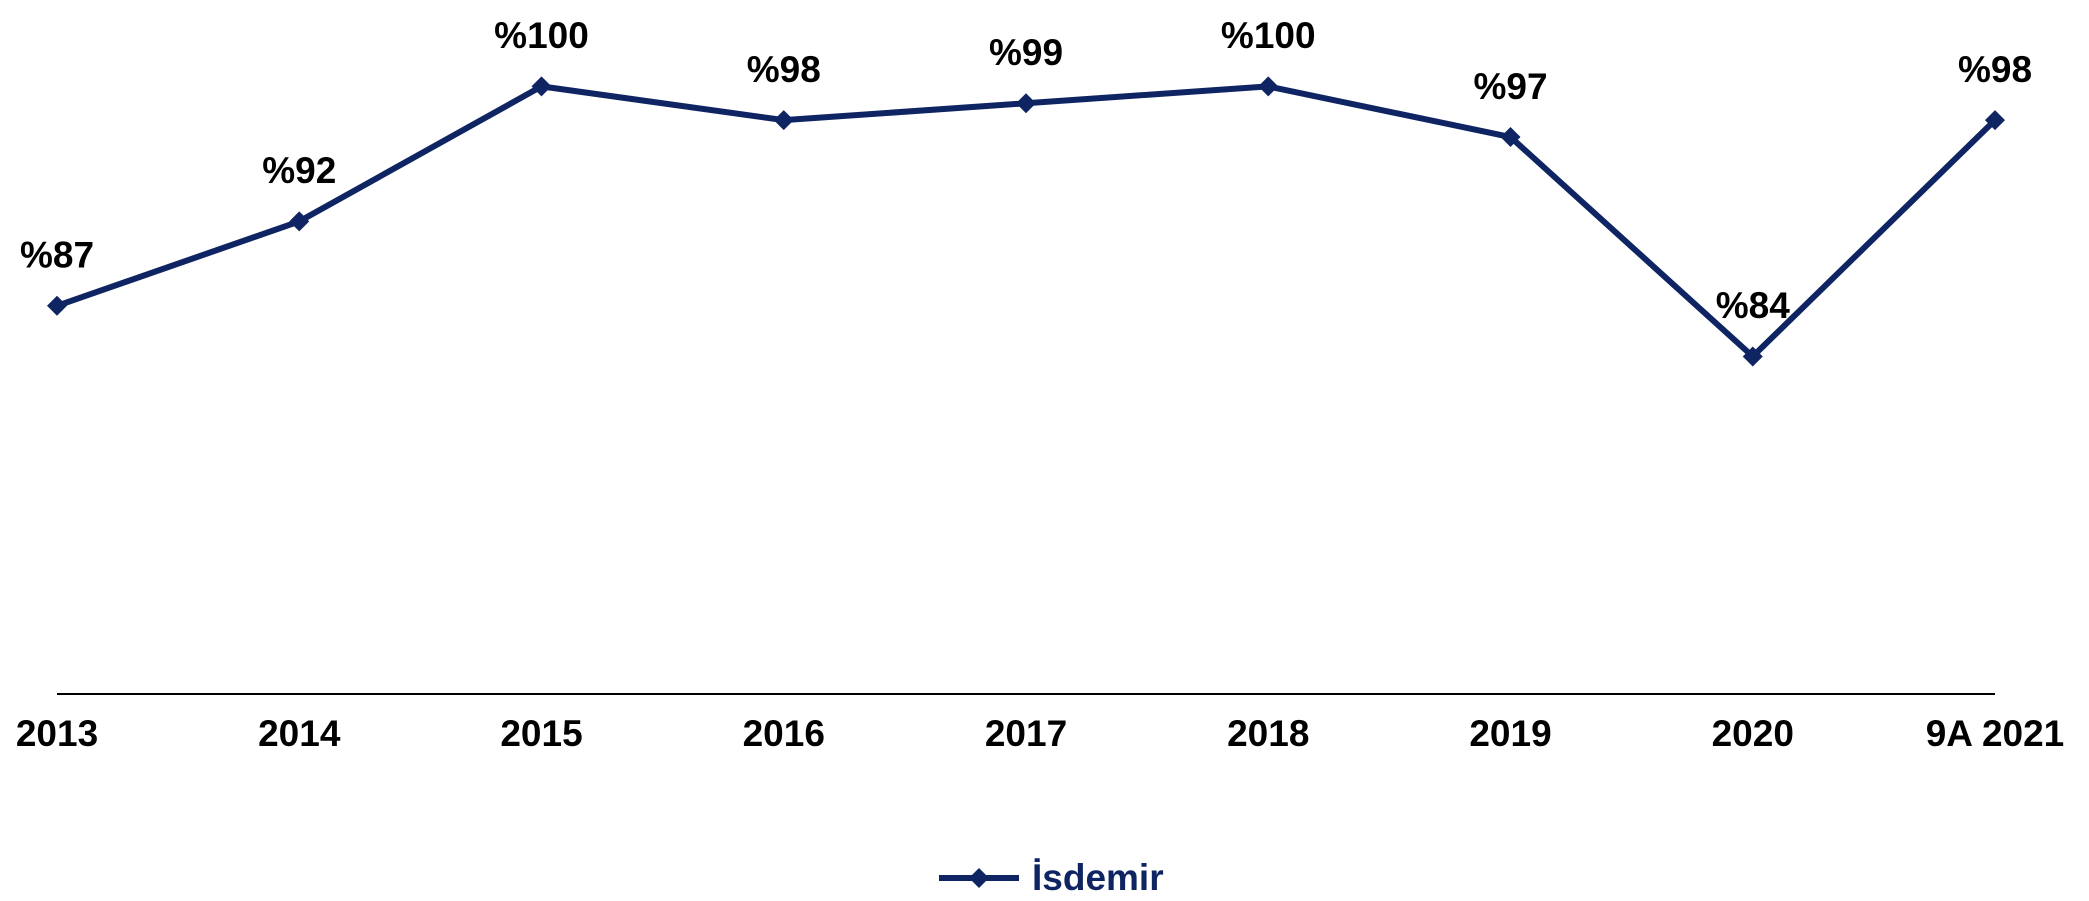 The height and width of the screenshot is (901, 2089). I want to click on legend-label: İsdemir, so click(1098, 877).